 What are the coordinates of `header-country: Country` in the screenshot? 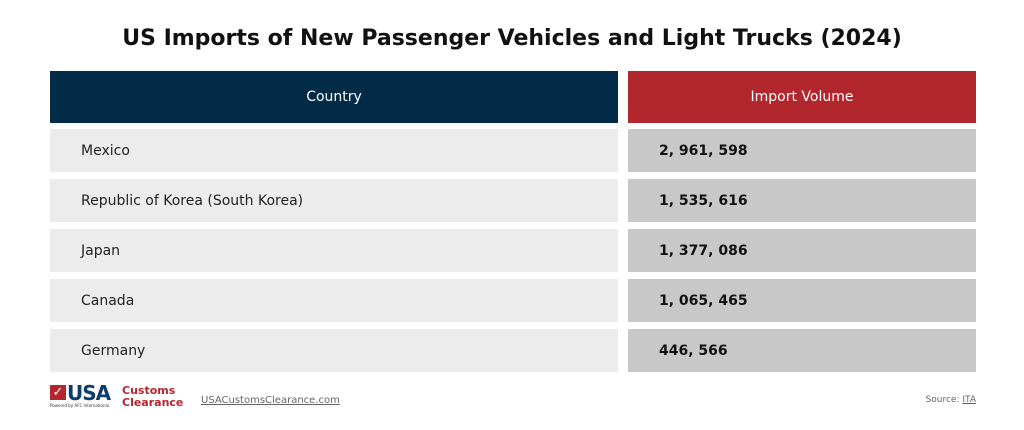 It's located at (334, 97).